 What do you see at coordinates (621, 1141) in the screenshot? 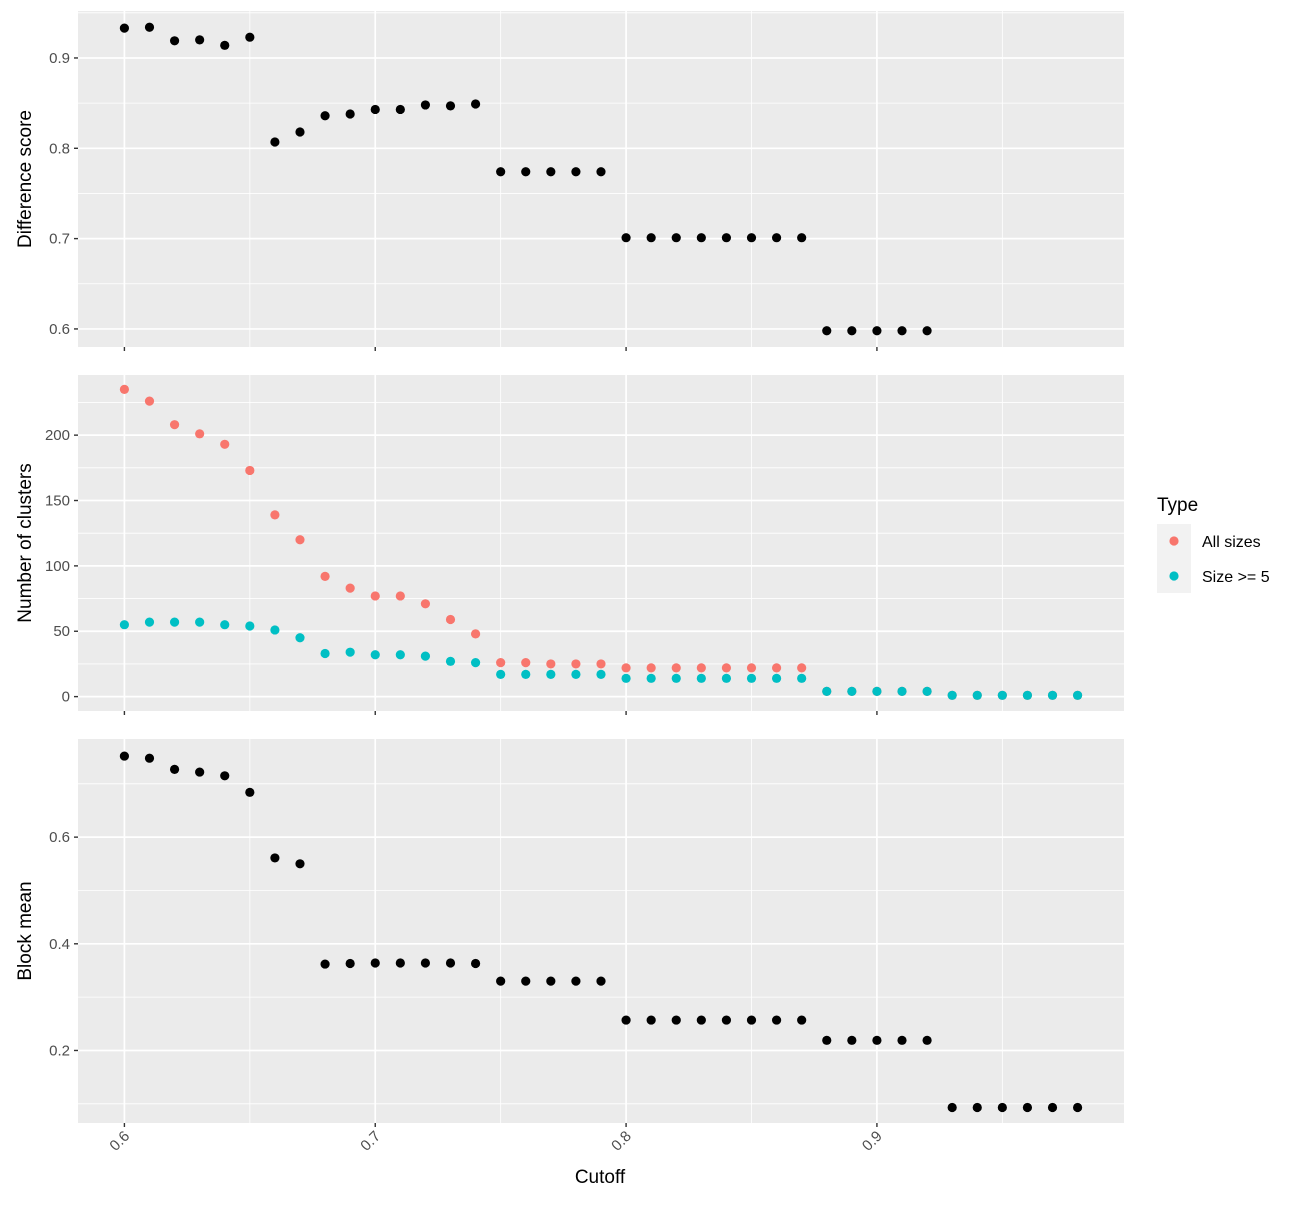
I see `x-tick-label: 0.8` at bounding box center [621, 1141].